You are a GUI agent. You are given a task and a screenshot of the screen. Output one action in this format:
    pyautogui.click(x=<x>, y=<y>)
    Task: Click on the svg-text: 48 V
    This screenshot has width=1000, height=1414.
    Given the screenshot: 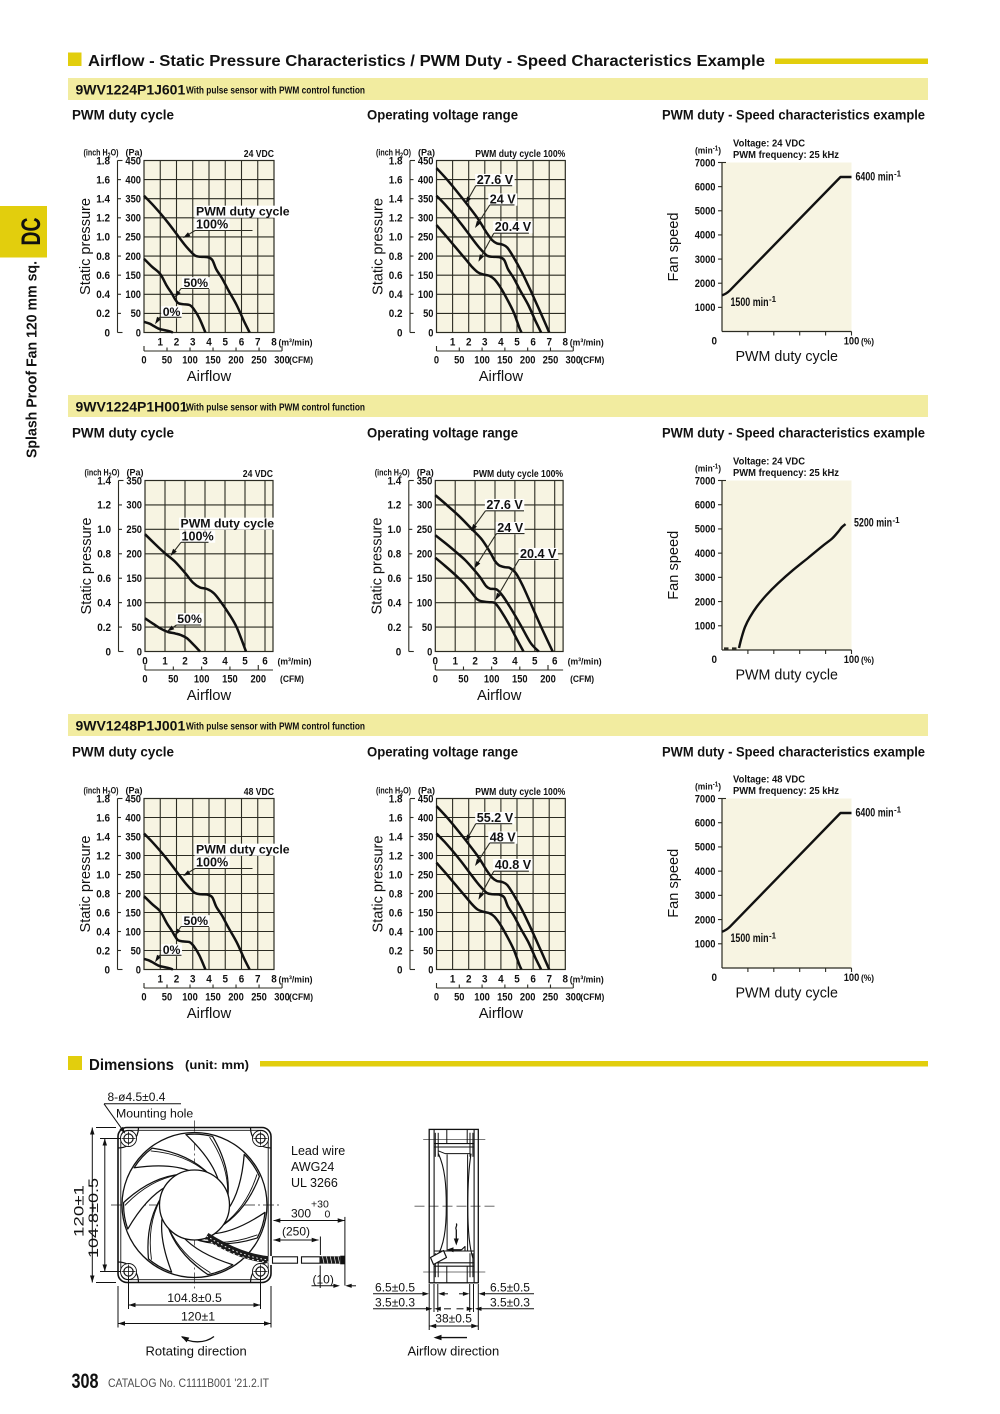 What is the action you would take?
    pyautogui.click(x=503, y=838)
    